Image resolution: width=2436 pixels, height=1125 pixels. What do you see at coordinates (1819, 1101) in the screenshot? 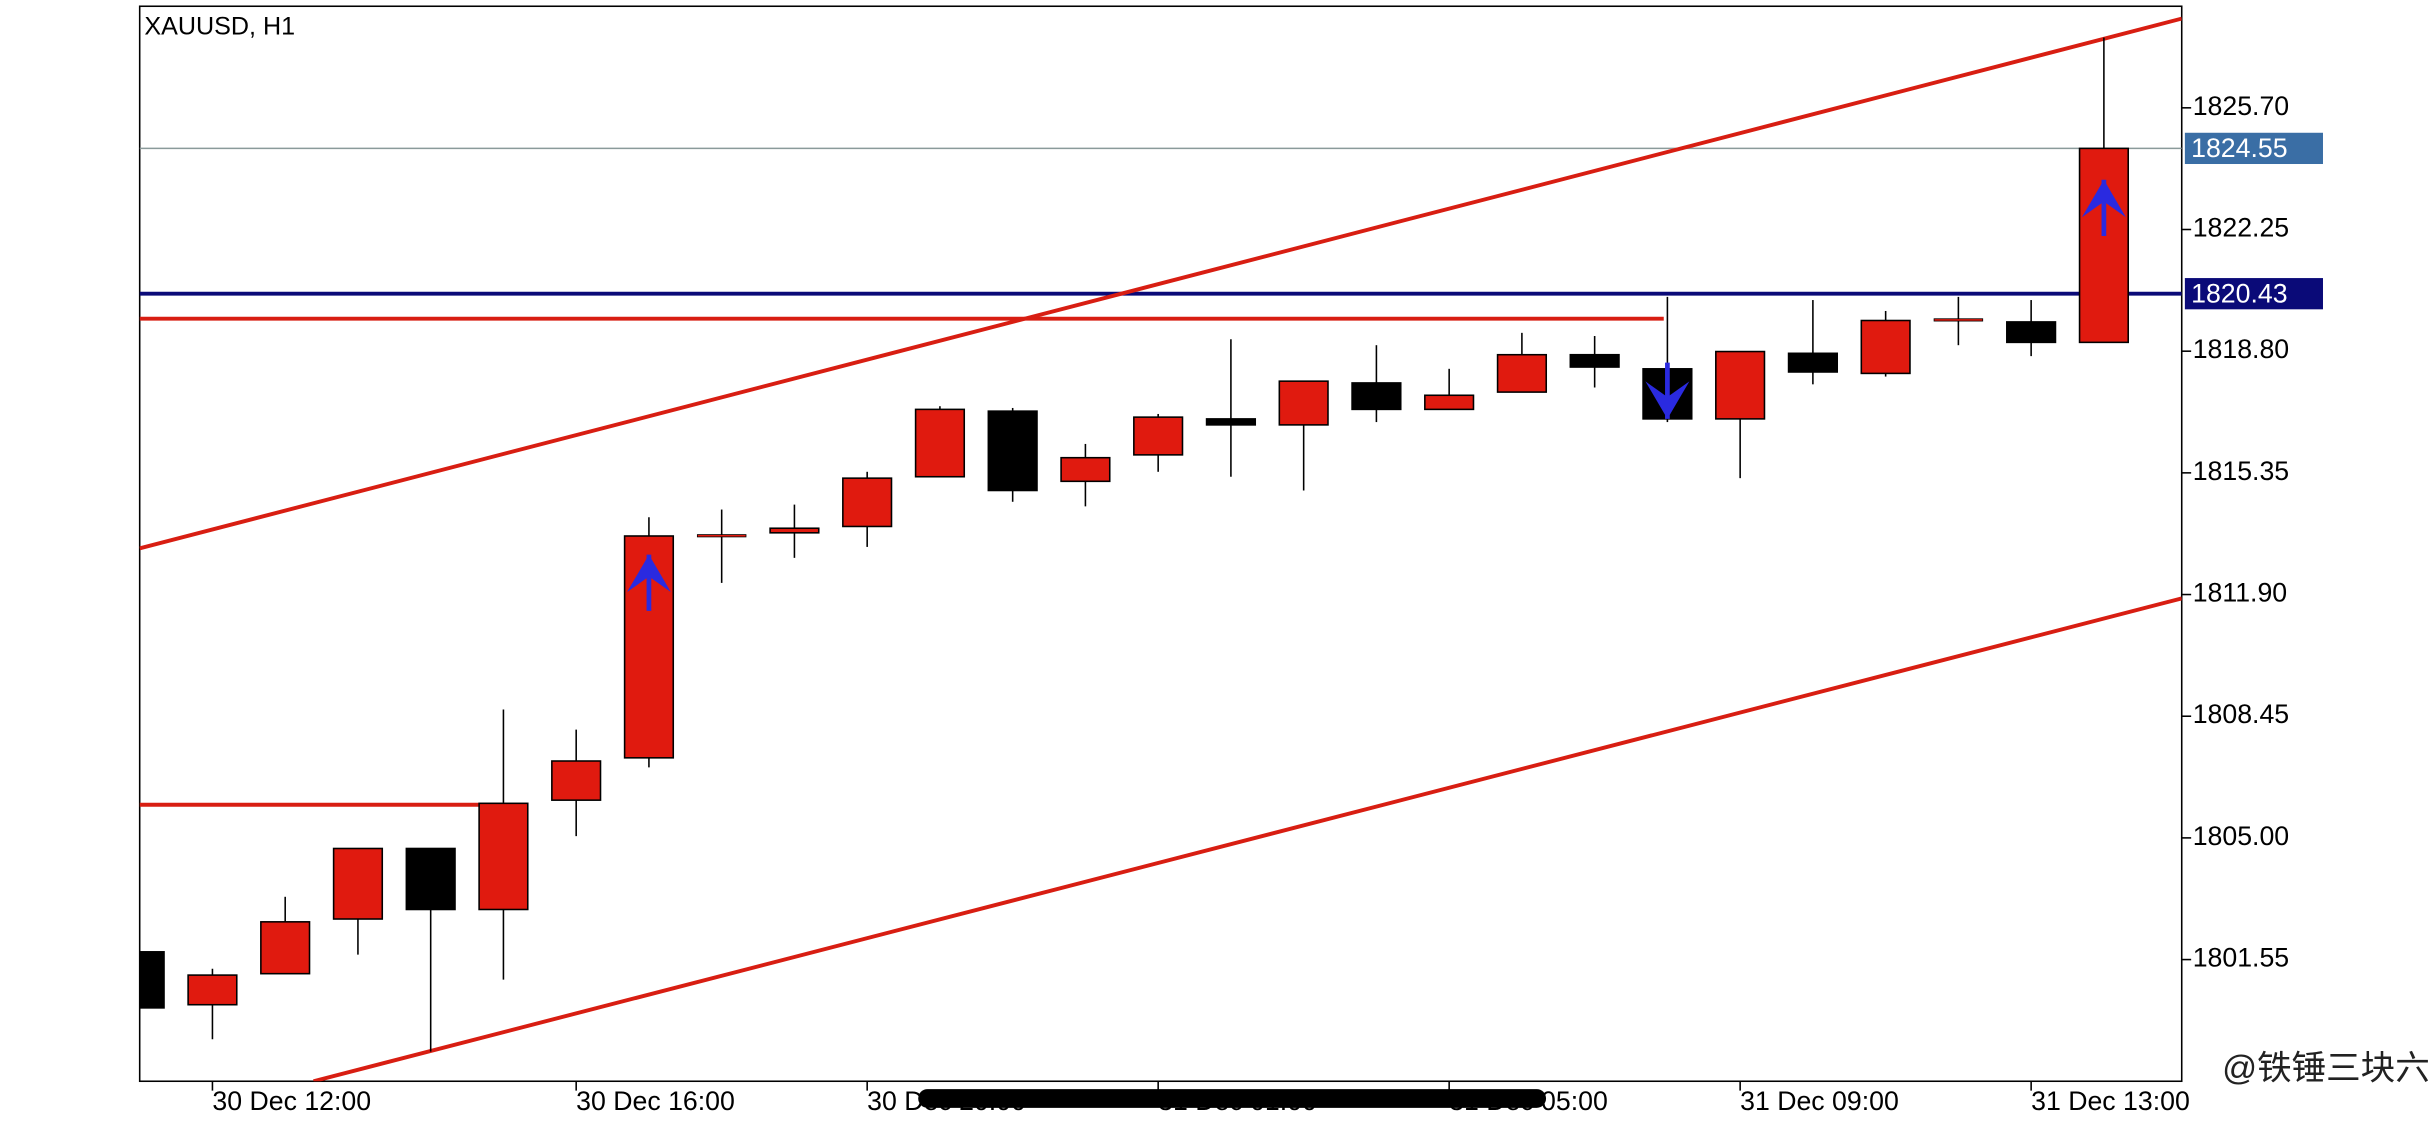
I see `x-tick-label: 31 Dec 09:00` at bounding box center [1819, 1101].